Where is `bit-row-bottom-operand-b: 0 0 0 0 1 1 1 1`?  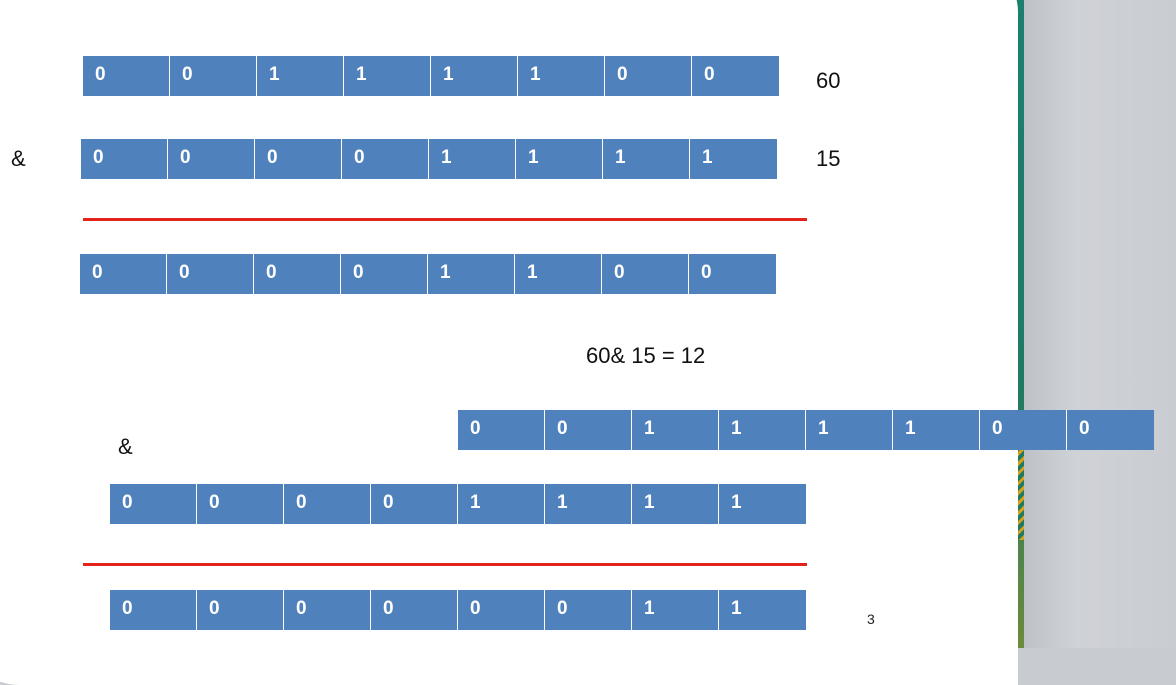 bit-row-bottom-operand-b: 0 0 0 0 1 1 1 1 is located at coordinates (458, 504).